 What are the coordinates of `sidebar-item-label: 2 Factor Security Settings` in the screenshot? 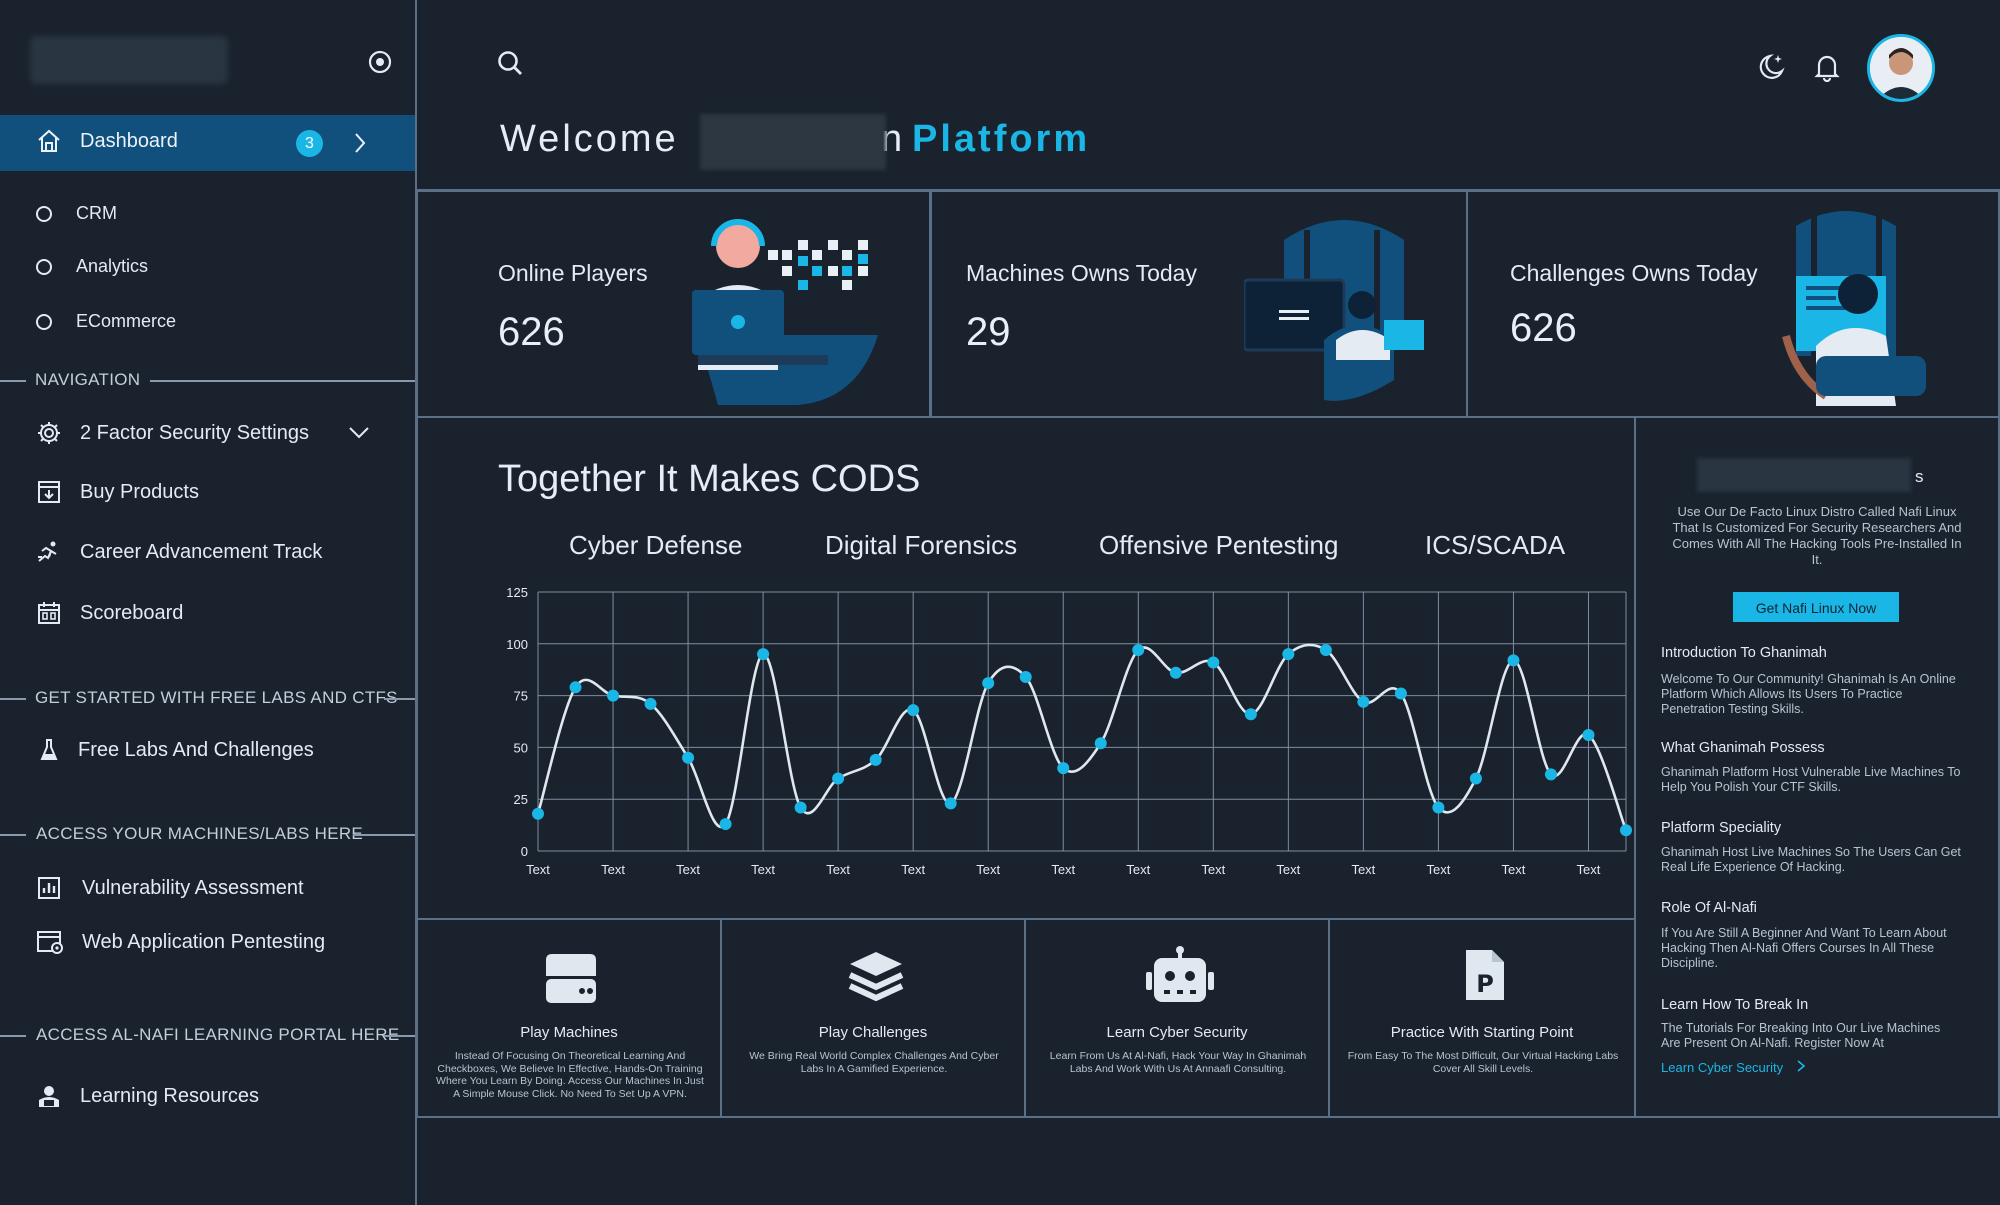 It's located at (194, 433).